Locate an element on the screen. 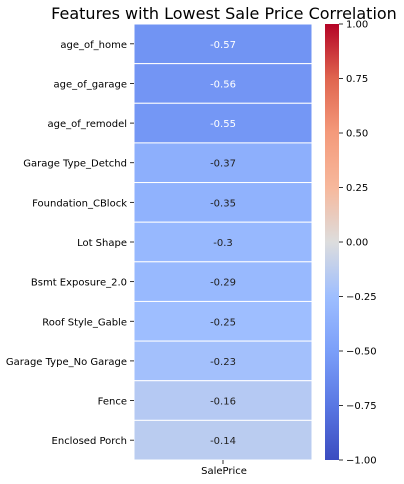 The height and width of the screenshot is (484, 404). colorbar-tick-label: −0.25 is located at coordinates (361, 297).